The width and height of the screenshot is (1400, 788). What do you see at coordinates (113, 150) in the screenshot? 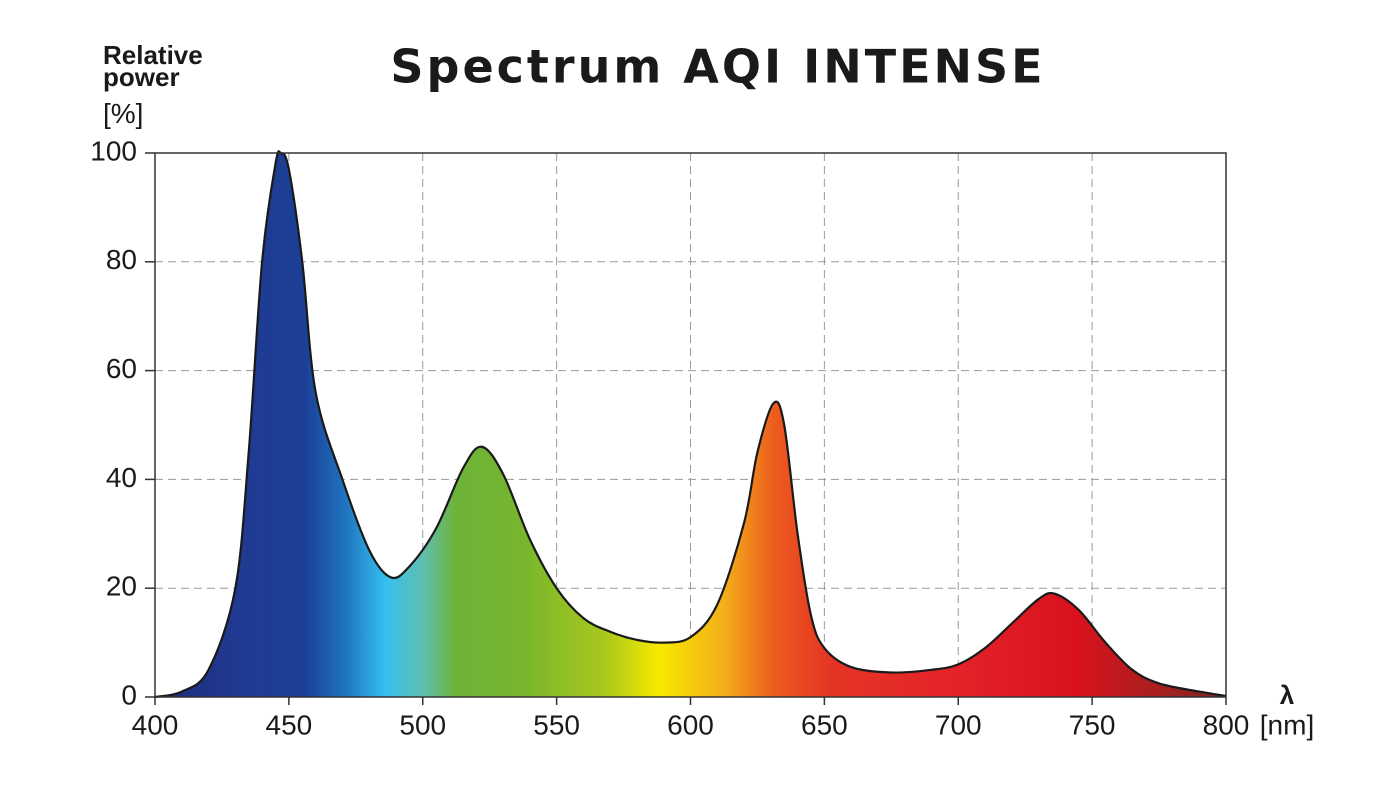
I see `y-tick-label: 100` at bounding box center [113, 150].